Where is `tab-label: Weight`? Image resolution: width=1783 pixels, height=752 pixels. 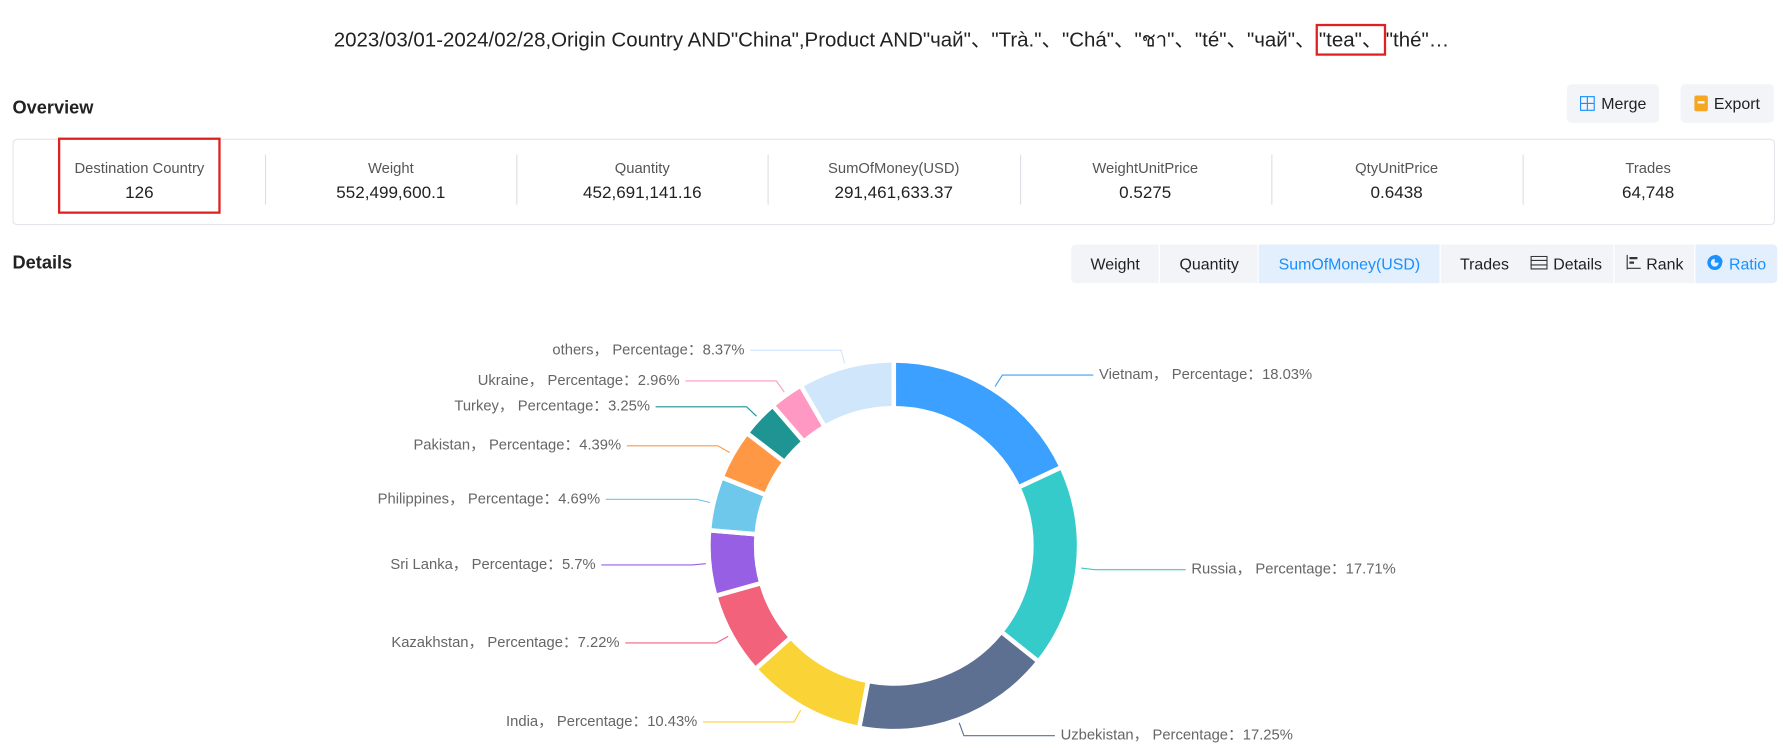 tab-label: Weight is located at coordinates (1115, 263).